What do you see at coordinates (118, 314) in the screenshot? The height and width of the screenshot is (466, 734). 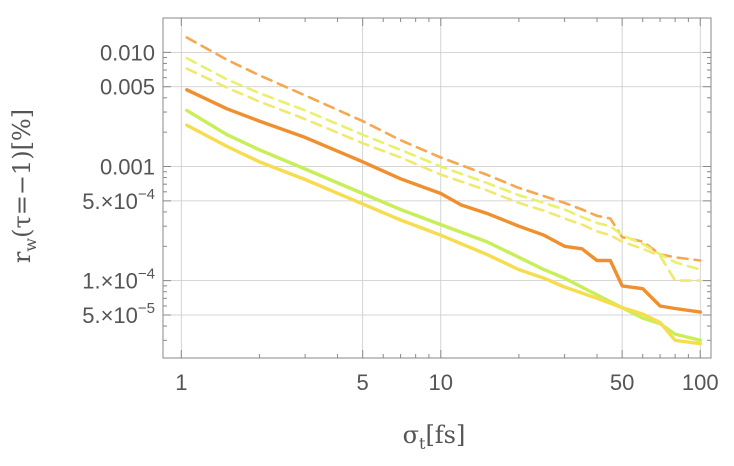 I see `y-tick-label: 5.×10−5` at bounding box center [118, 314].